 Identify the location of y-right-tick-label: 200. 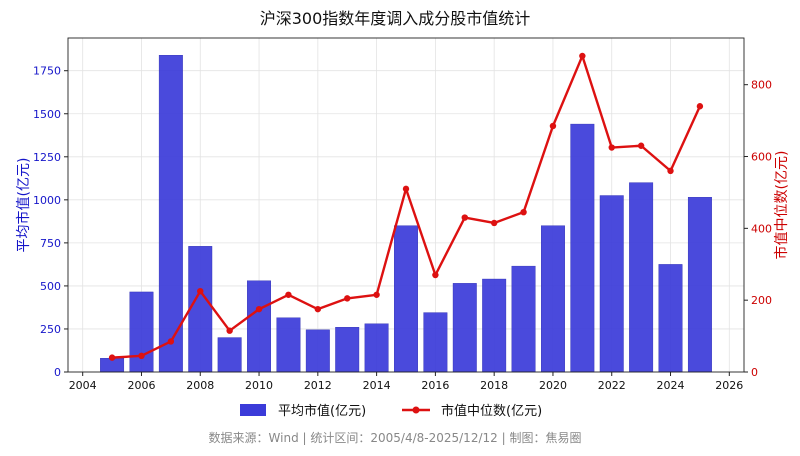
(761, 300).